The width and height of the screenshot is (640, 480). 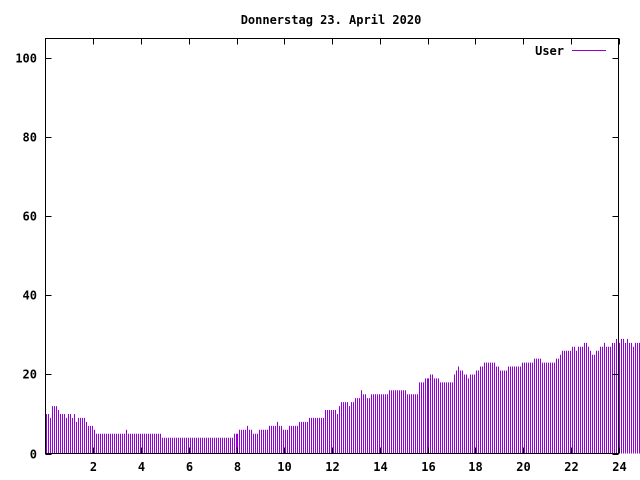 I want to click on x-tick-label: 18, so click(x=475, y=467).